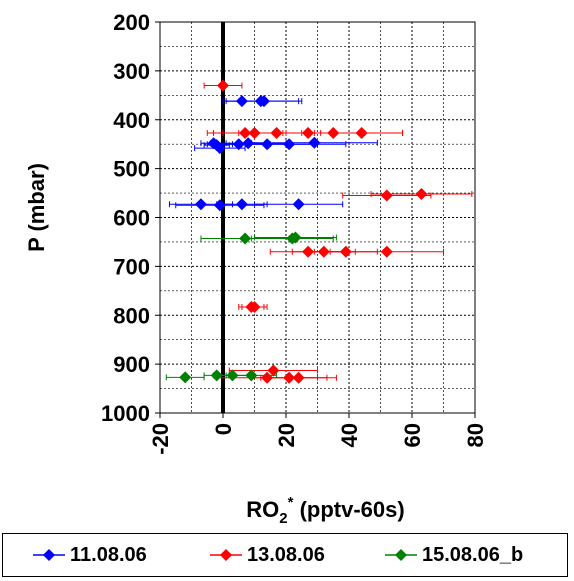 This screenshot has height=581, width=574. Describe the element at coordinates (475, 435) in the screenshot. I see `x-tick-label: 80` at that location.